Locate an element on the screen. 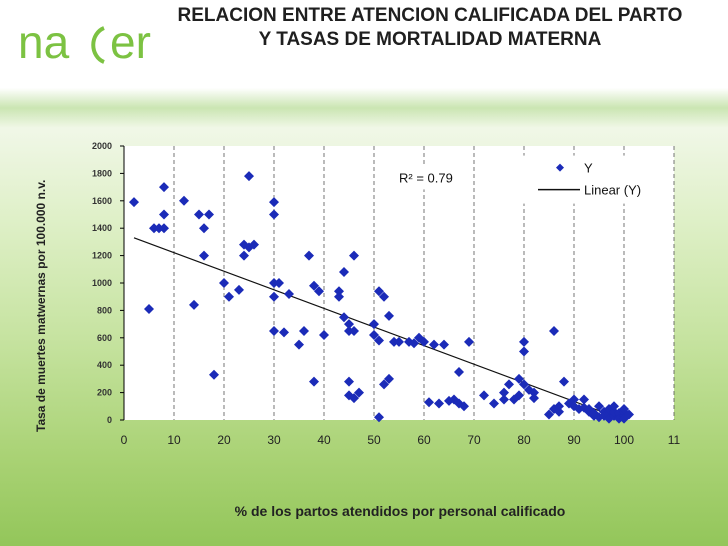 The width and height of the screenshot is (728, 546). x-tick-label: 20 is located at coordinates (224, 440).